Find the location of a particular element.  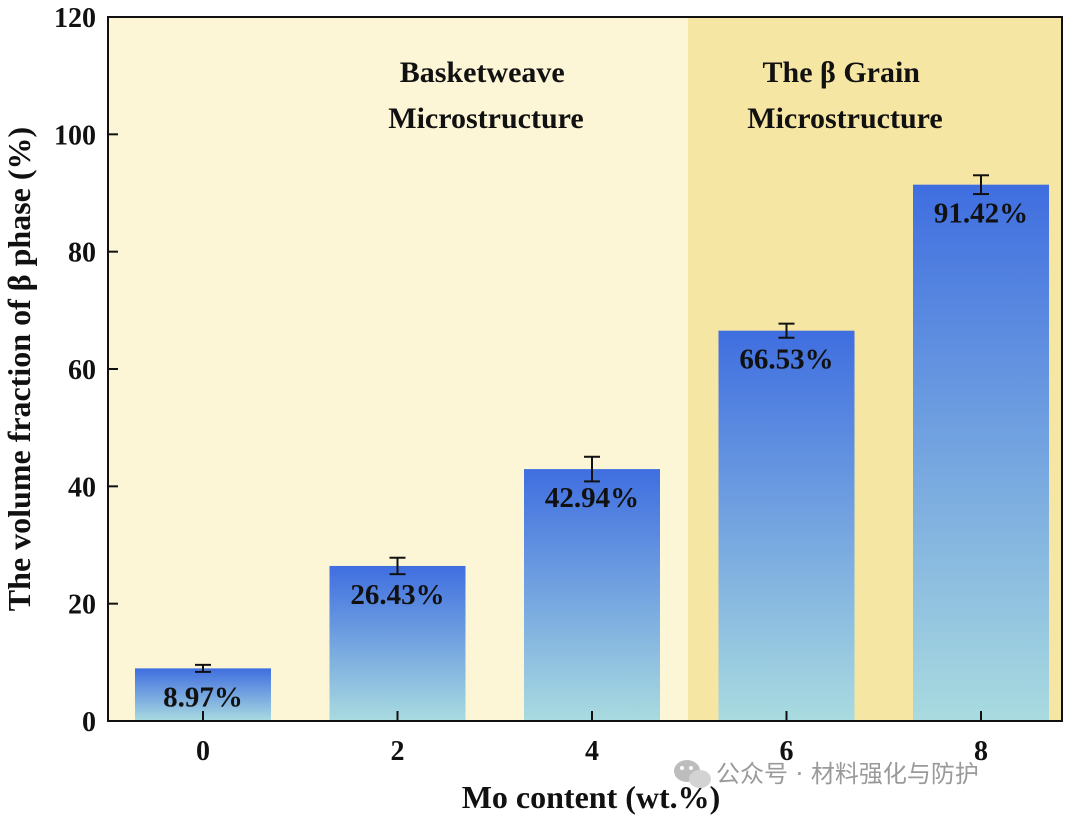

y-axis-title: The volume fraction of β phase (%) is located at coordinates (19, 369).